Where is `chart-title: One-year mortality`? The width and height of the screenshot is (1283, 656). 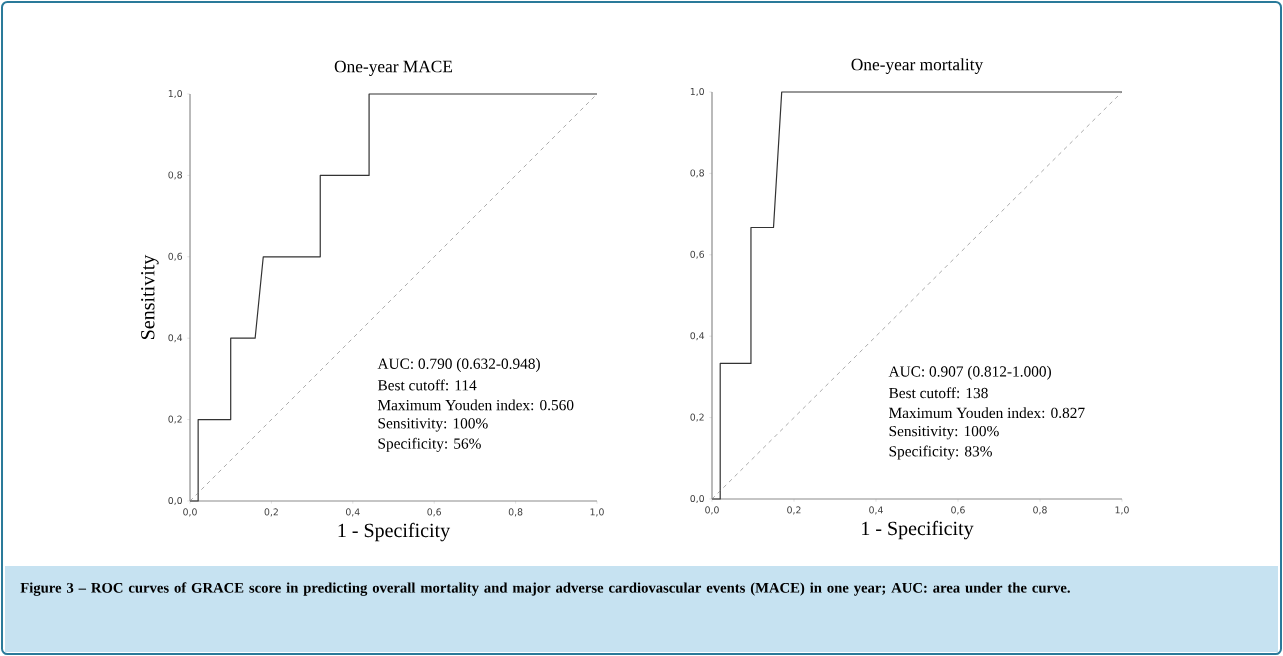 chart-title: One-year mortality is located at coordinates (917, 66).